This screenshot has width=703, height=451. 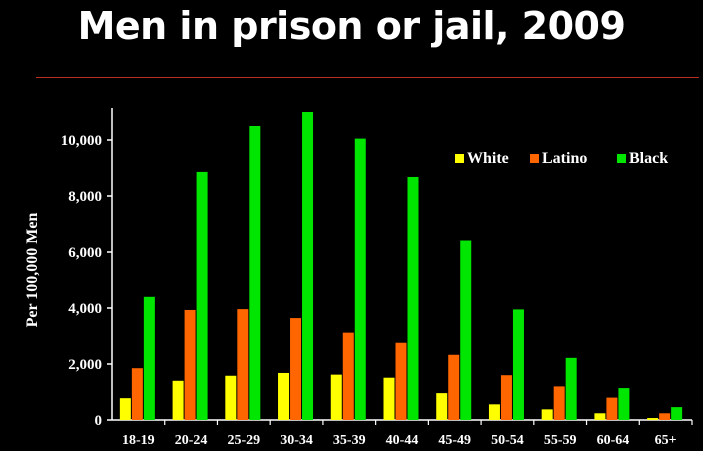 I want to click on legend-swatch-white, so click(x=459, y=158).